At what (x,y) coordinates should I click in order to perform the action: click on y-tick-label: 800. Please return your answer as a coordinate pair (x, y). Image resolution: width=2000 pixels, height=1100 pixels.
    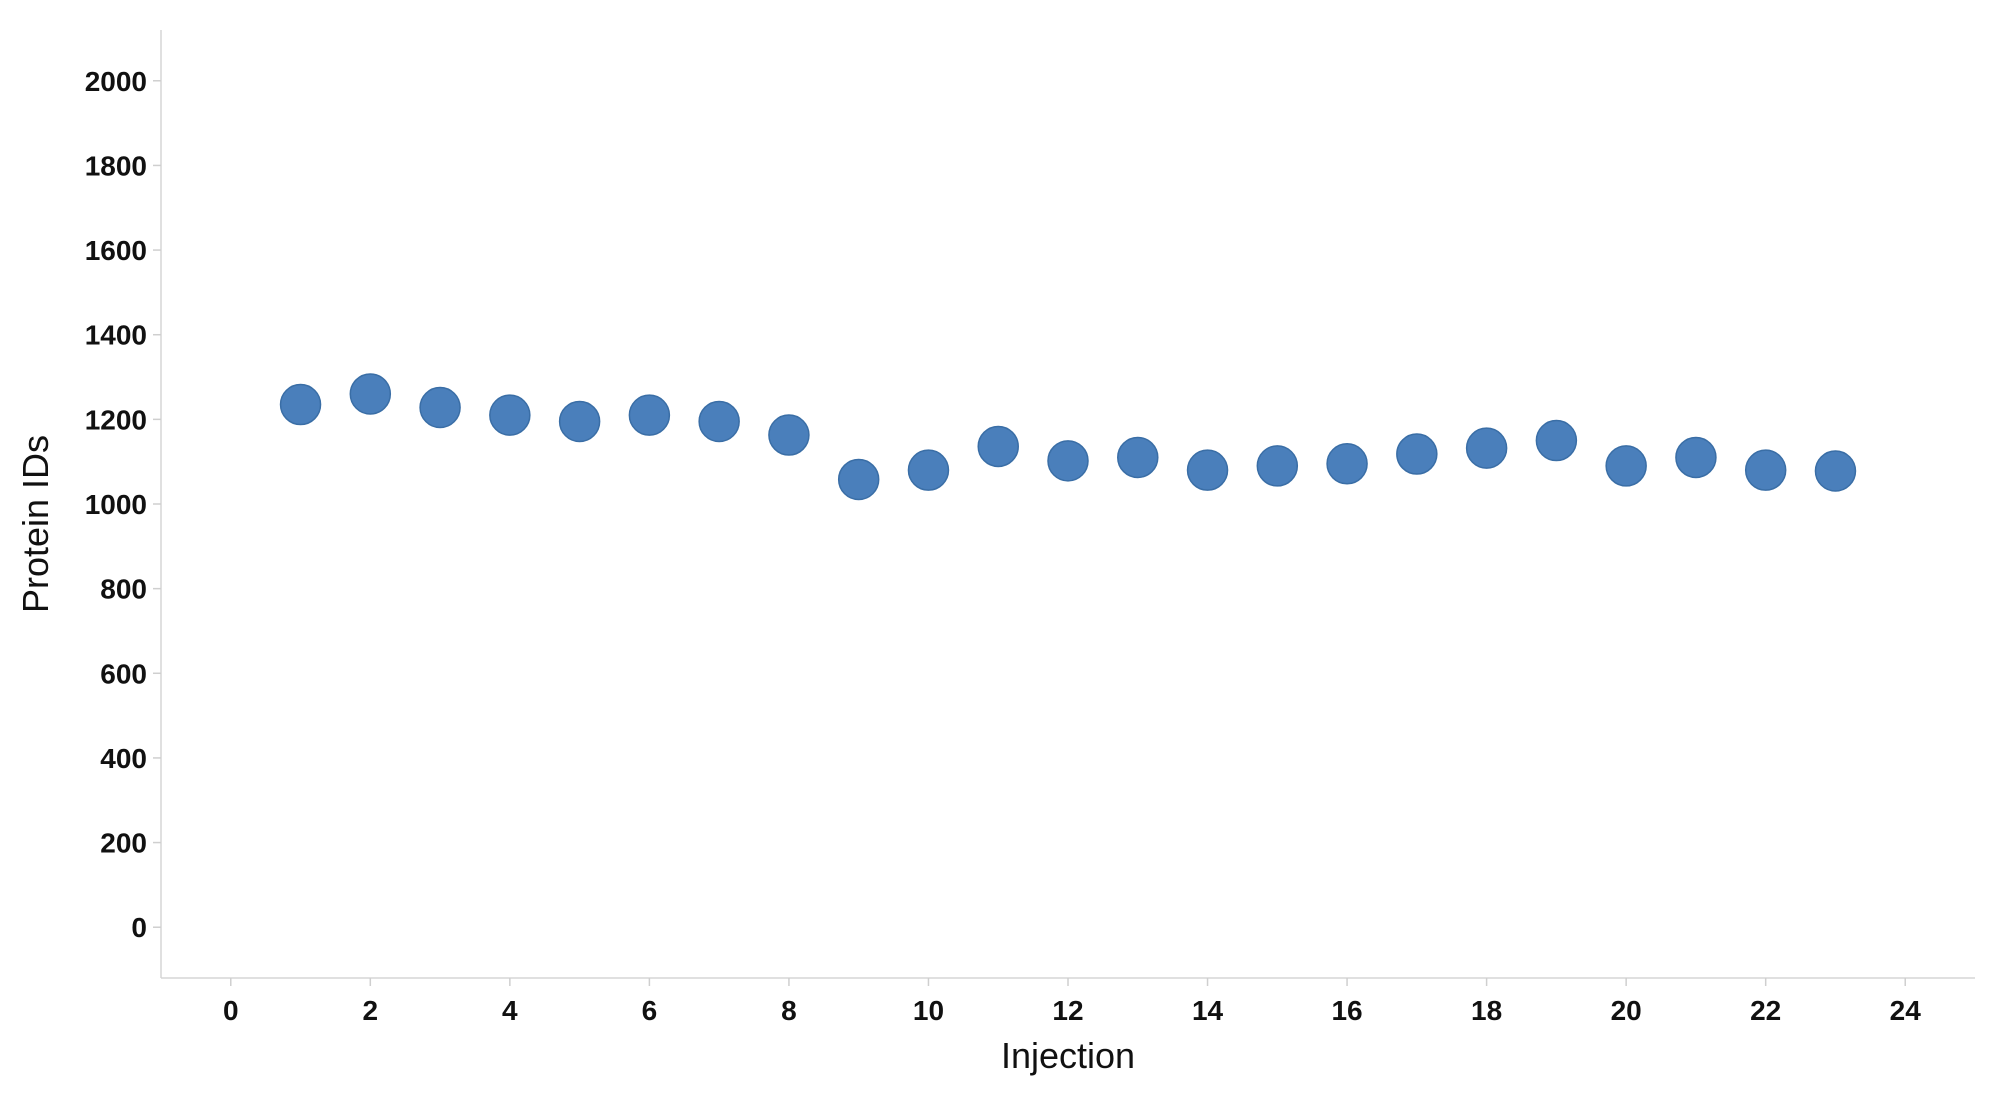
    Looking at the image, I should click on (123, 589).